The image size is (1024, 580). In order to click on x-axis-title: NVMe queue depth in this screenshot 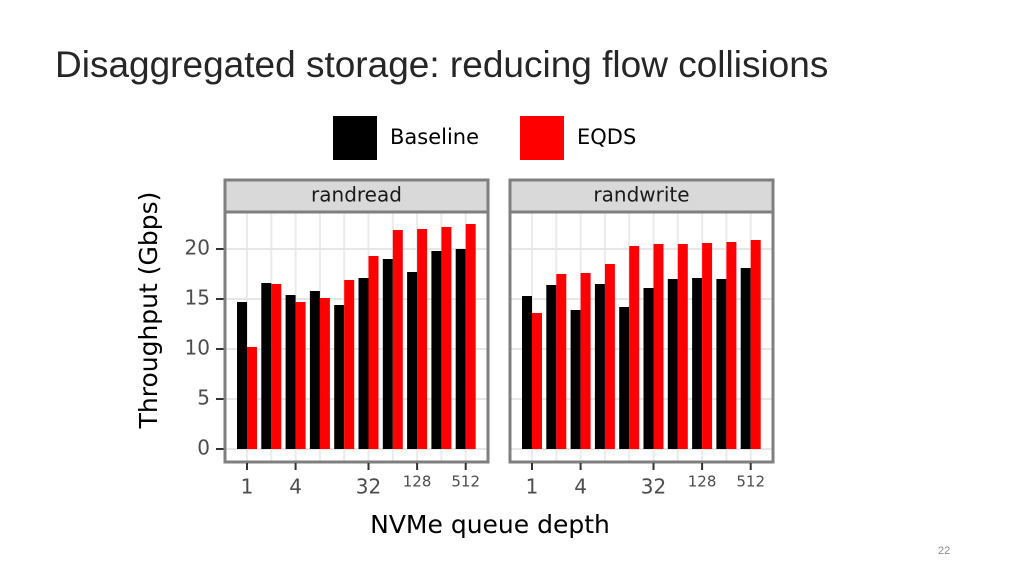, I will do `click(490, 524)`.